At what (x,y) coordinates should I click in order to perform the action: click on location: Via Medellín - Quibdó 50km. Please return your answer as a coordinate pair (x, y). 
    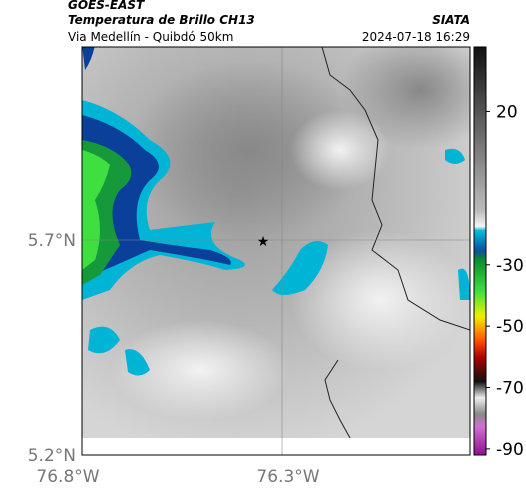
    Looking at the image, I should click on (150, 37).